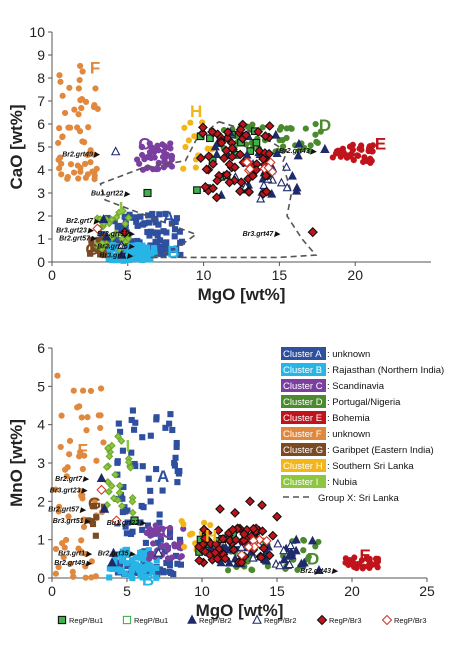  Describe the element at coordinates (144, 143) in the screenshot. I see `cluster-label: C` at that location.